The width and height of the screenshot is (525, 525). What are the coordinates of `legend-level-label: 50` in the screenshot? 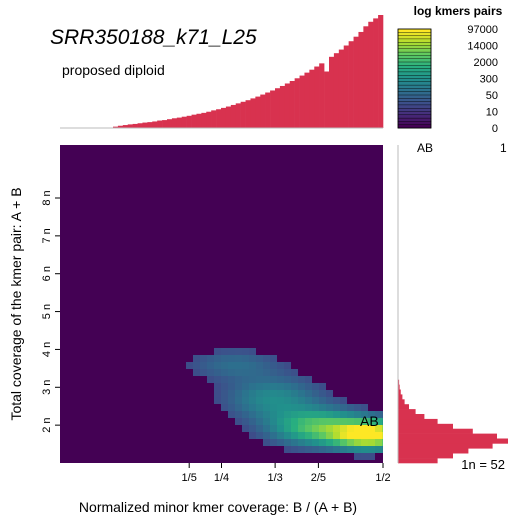 It's located at (492, 96).